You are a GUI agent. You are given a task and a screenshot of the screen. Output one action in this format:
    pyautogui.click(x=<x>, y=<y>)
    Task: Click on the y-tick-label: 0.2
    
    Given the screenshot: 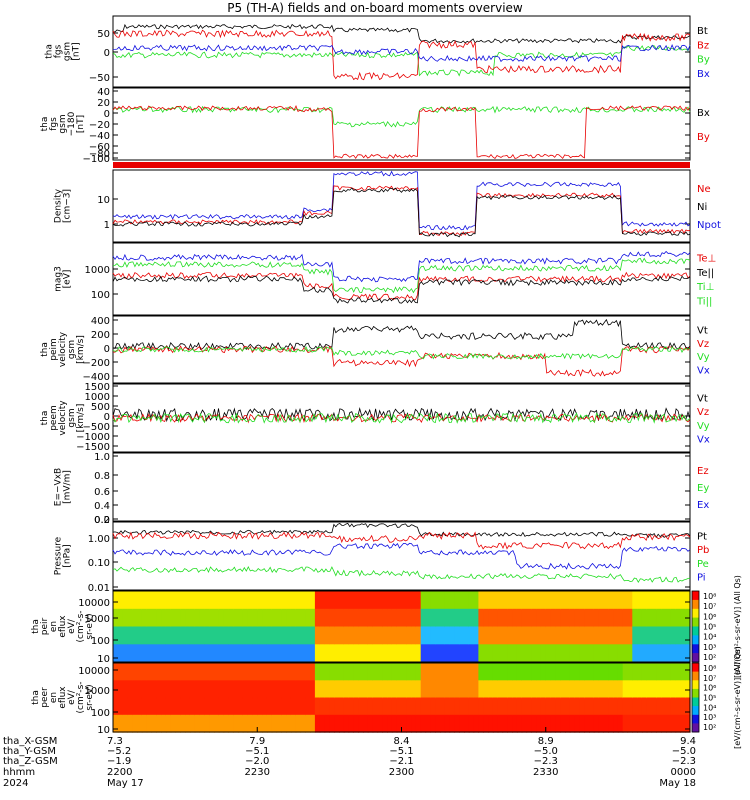 What is the action you would take?
    pyautogui.click(x=102, y=520)
    